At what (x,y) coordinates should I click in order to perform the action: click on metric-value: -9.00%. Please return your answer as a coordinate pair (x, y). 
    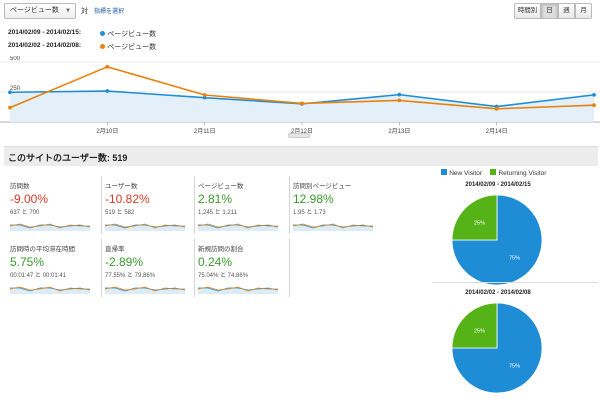
    Looking at the image, I should click on (29, 199).